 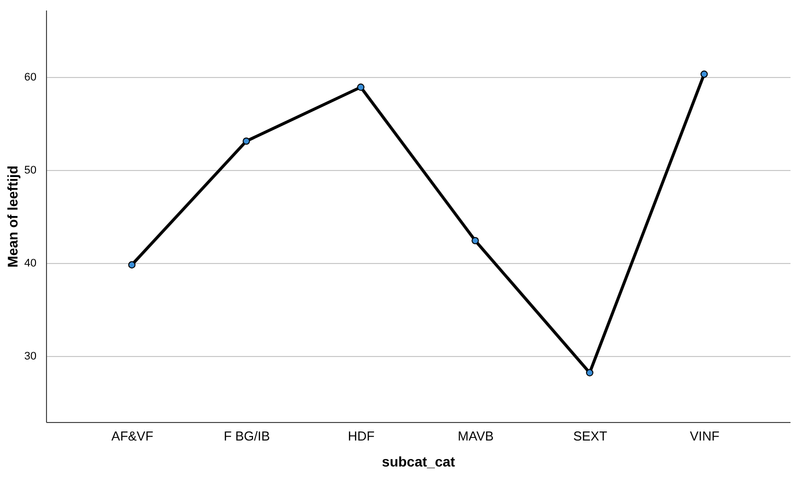 I want to click on x-tick-label: F BG/IB, so click(x=247, y=436).